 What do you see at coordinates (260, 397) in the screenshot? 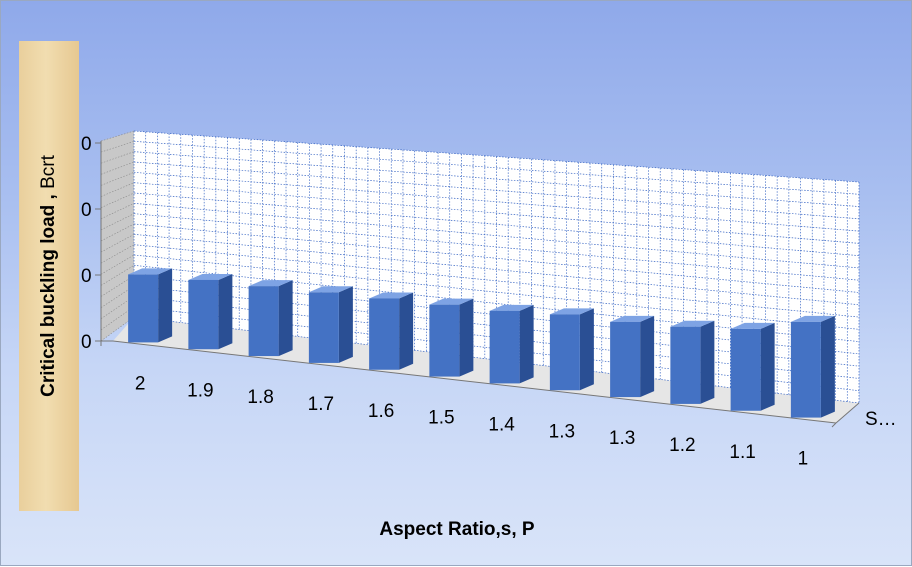
I see `x-tick-label: 1.8` at bounding box center [260, 397].